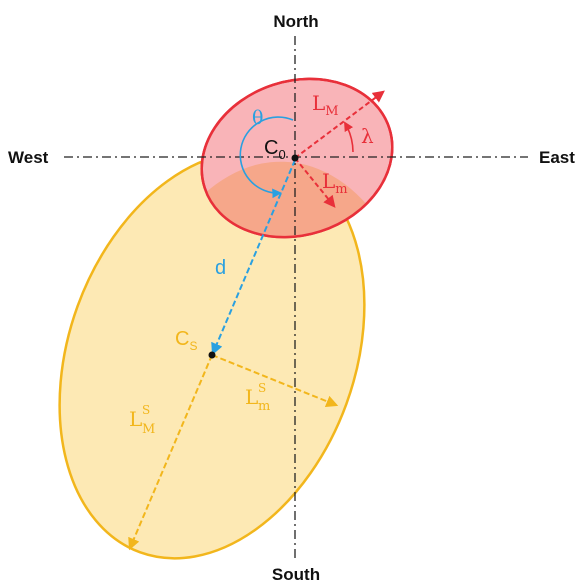 This screenshot has width=582, height=585. Describe the element at coordinates (325, 105) in the screenshot. I see `l-major-label: LM` at that location.